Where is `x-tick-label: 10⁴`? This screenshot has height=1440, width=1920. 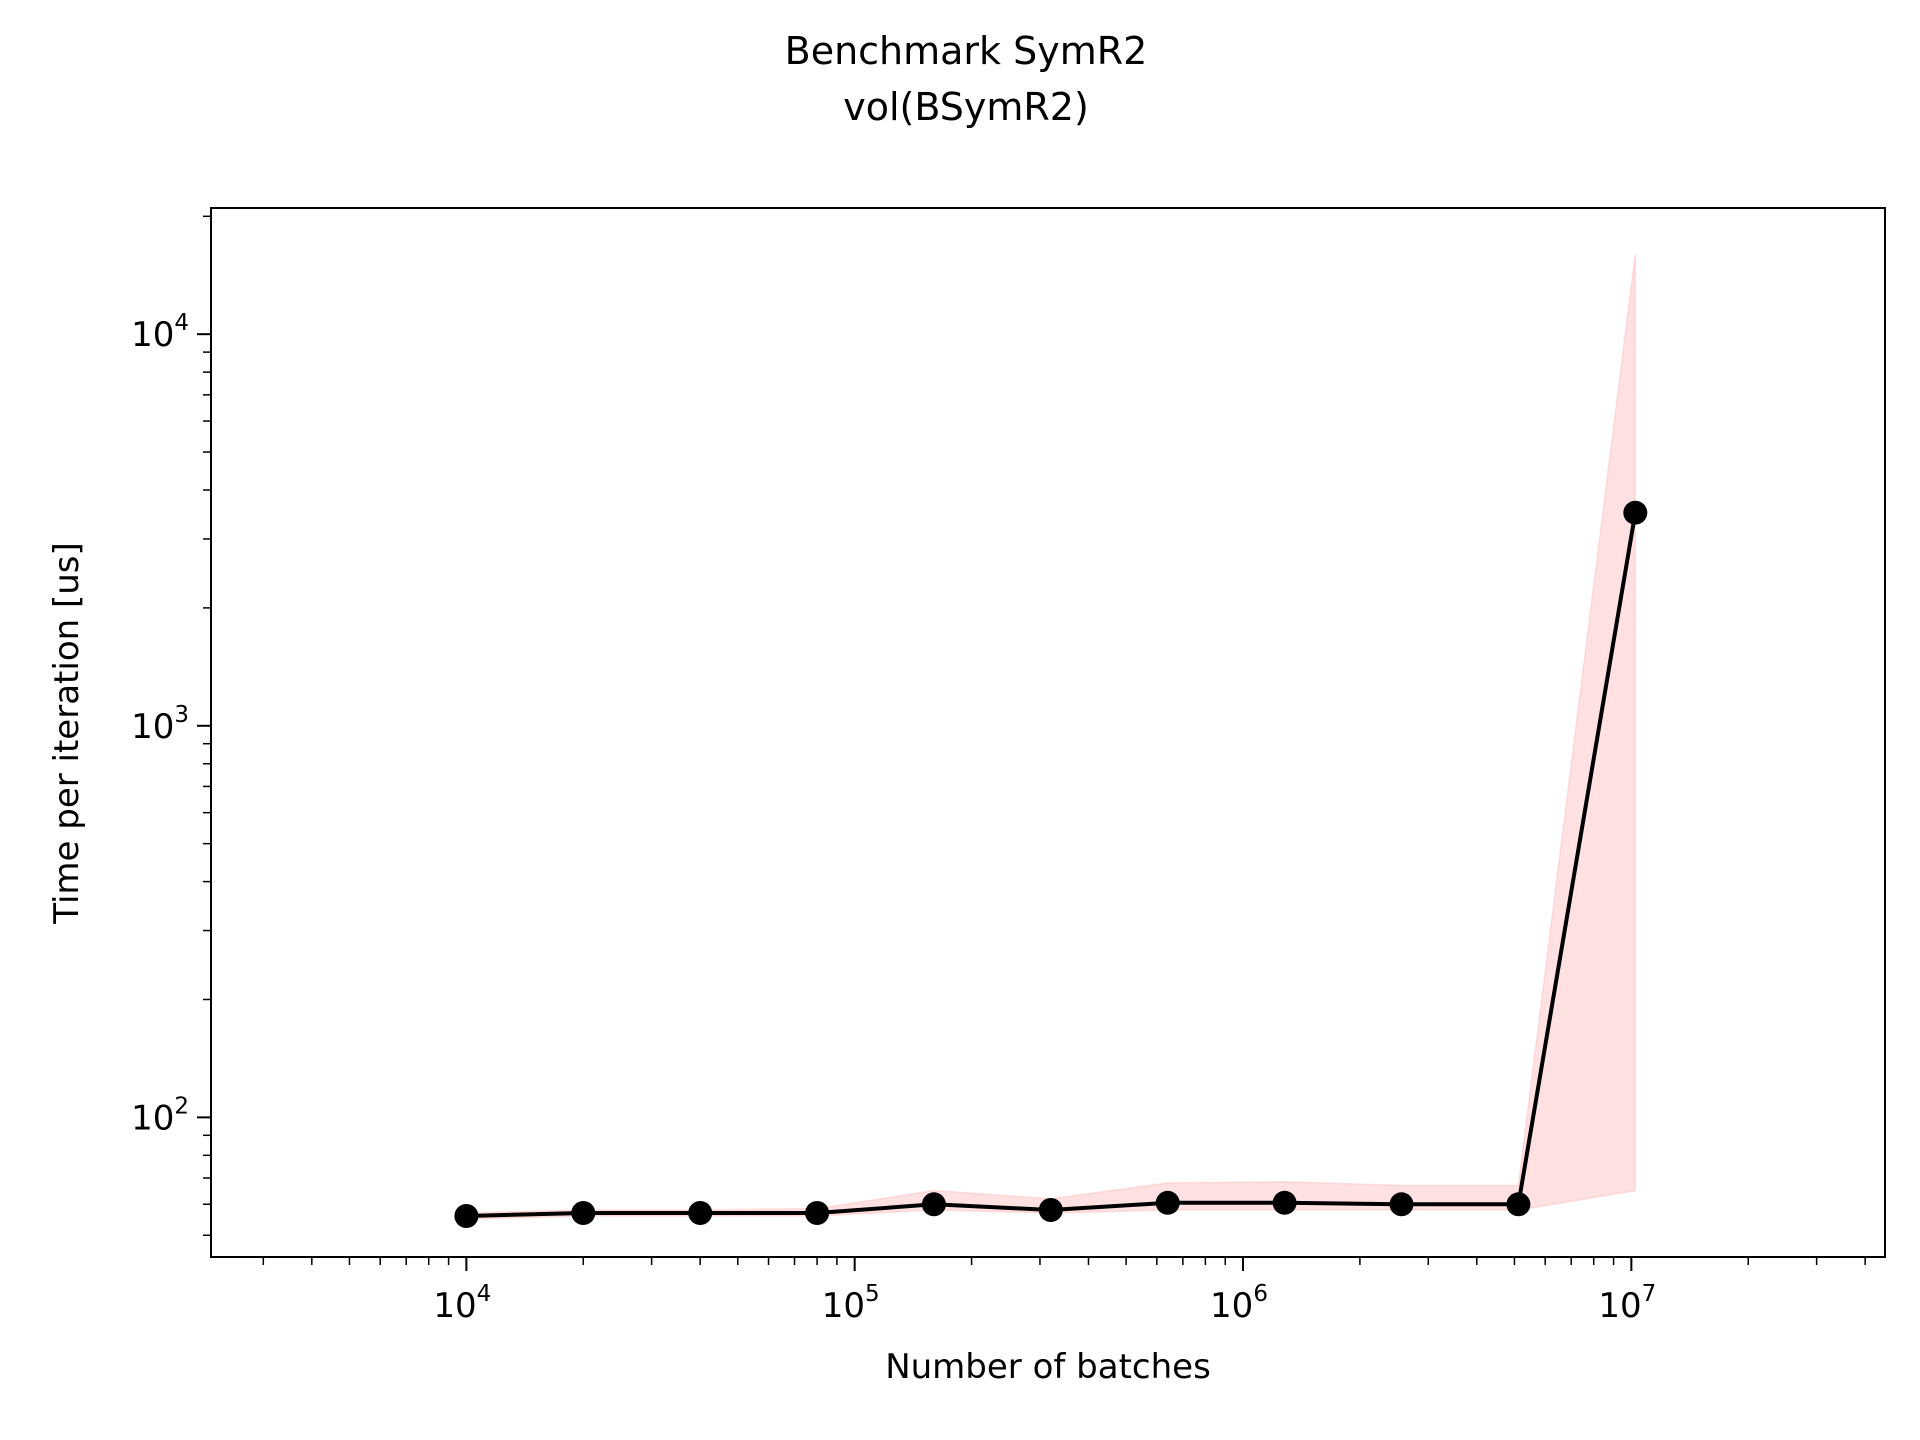
x-tick-label: 10⁴ is located at coordinates (462, 1303).